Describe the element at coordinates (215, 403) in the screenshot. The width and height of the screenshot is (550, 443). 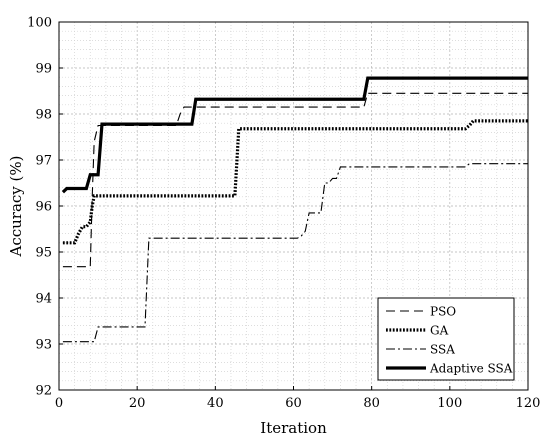
I see `x-tick-label: 40` at that location.